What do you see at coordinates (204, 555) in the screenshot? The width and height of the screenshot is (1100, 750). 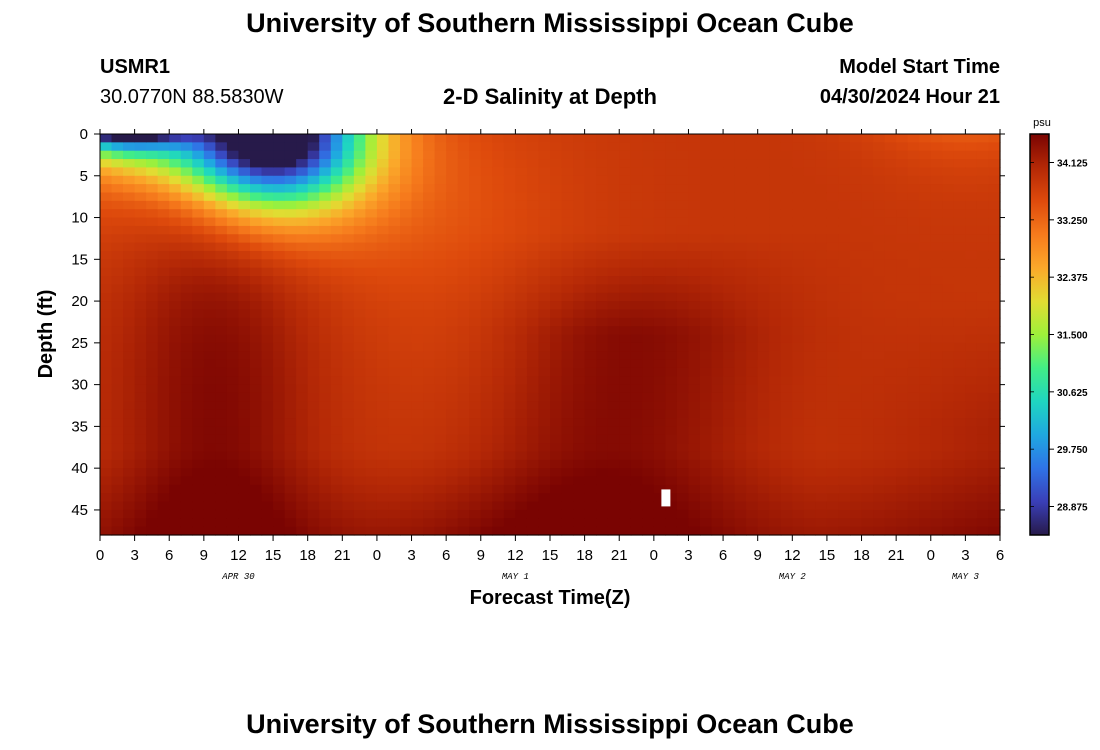 I see `x-tick-label: 9` at bounding box center [204, 555].